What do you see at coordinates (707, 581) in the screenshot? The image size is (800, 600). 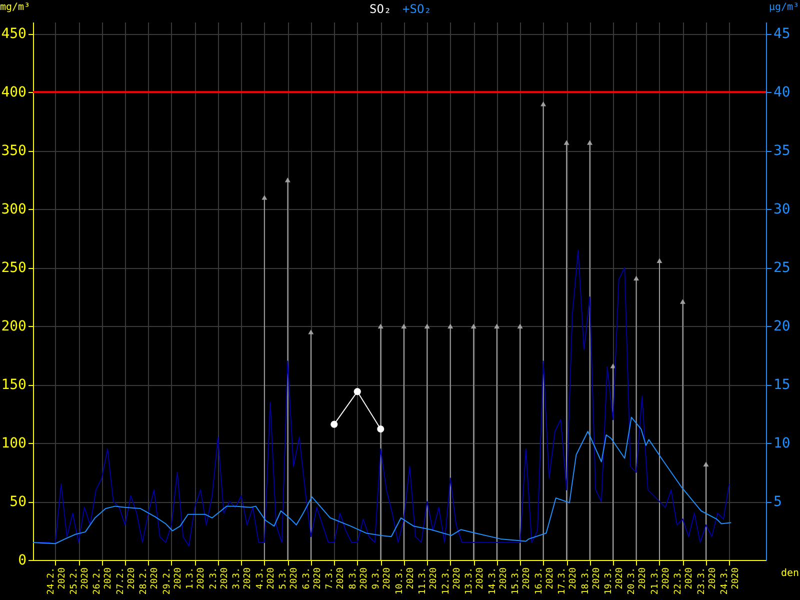 I see `x-tick-label: 23.3. 2020` at bounding box center [707, 581].